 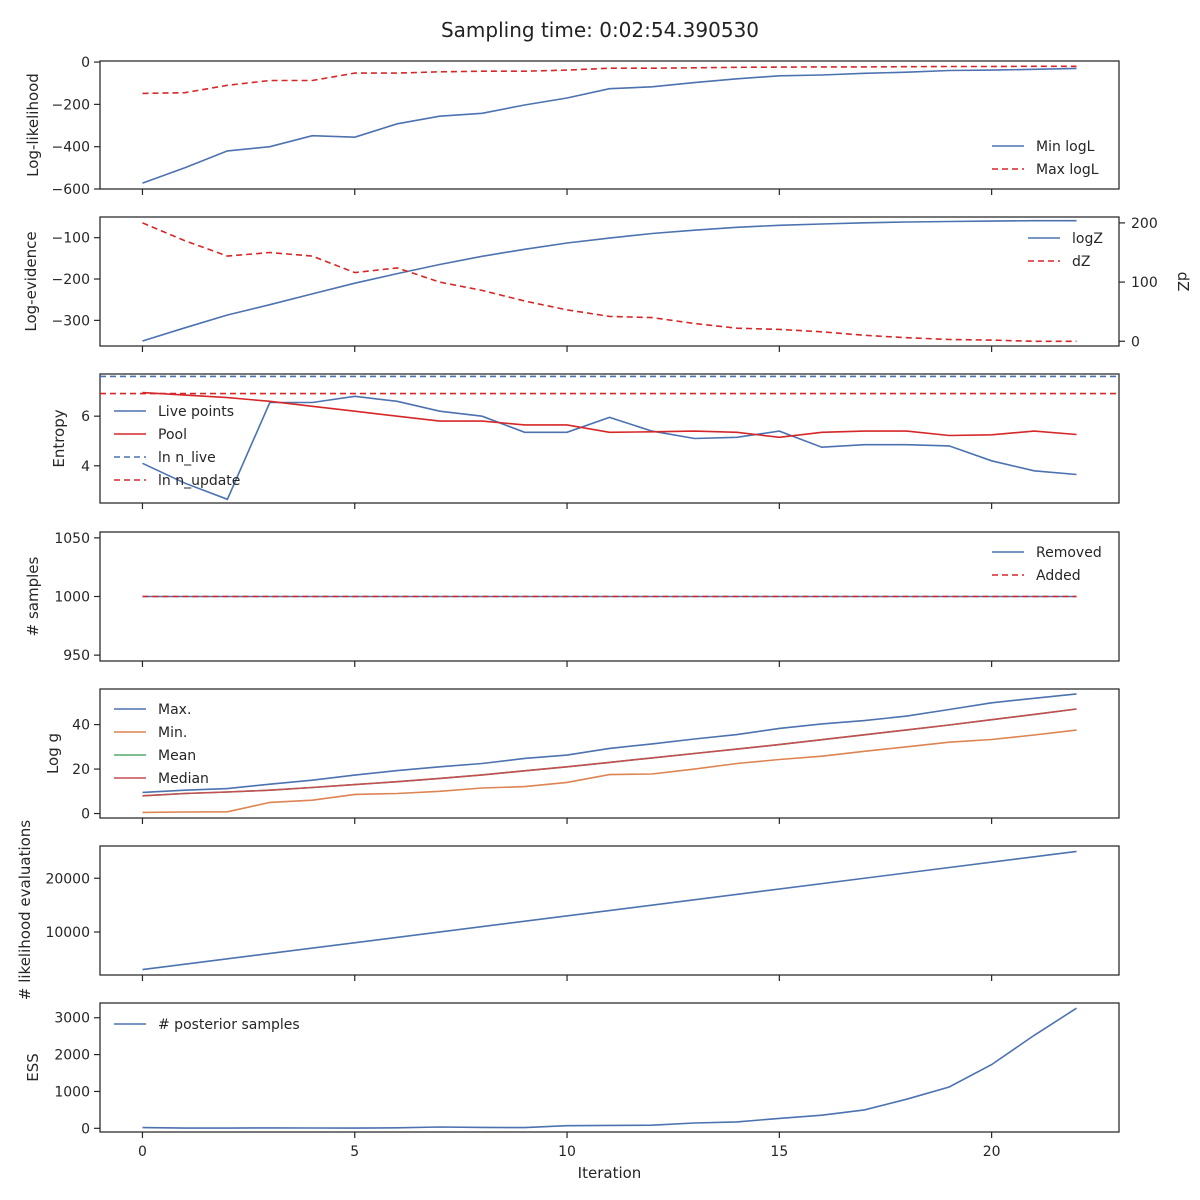 I want to click on x-tick-label: 10, so click(x=567, y=1152).